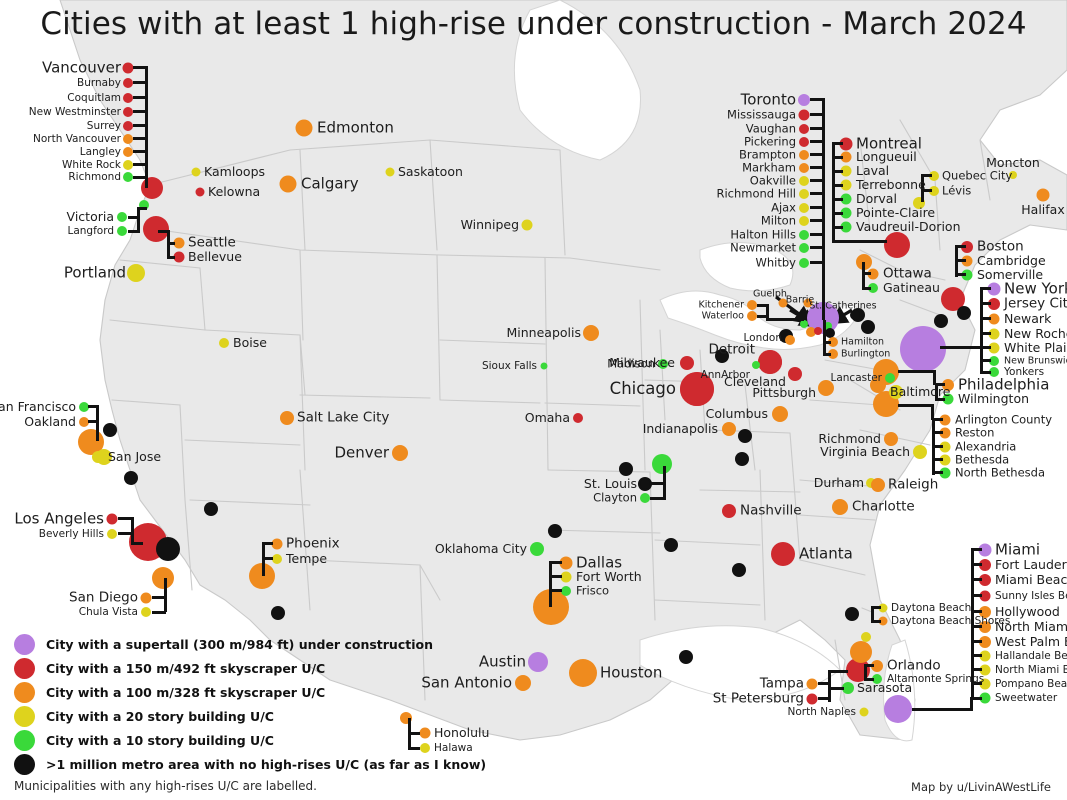 This screenshot has height=800, width=1067. I want to click on city-marker-laval, so click(846, 171).